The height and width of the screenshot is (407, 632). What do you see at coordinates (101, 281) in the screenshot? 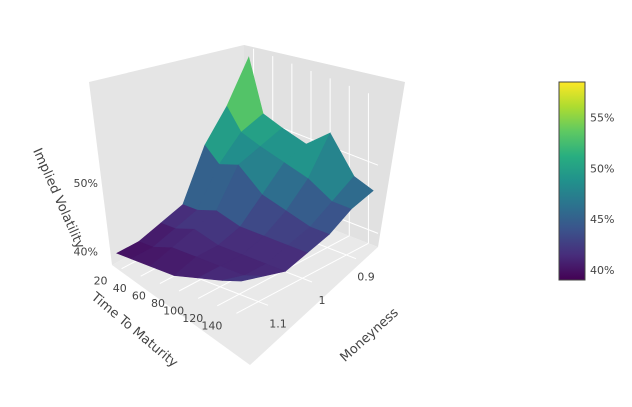
I see `maturity-tick: 20` at bounding box center [101, 281].